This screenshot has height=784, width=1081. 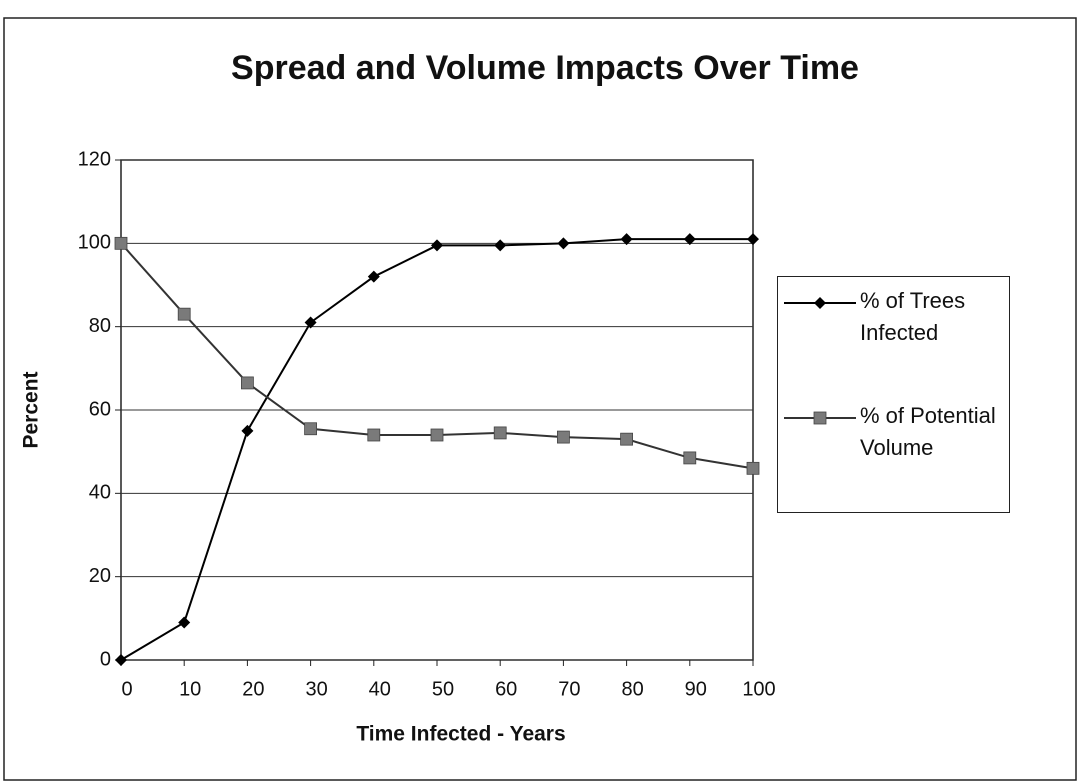 I want to click on x-axis-label: Time Infected - Years, so click(x=460, y=734).